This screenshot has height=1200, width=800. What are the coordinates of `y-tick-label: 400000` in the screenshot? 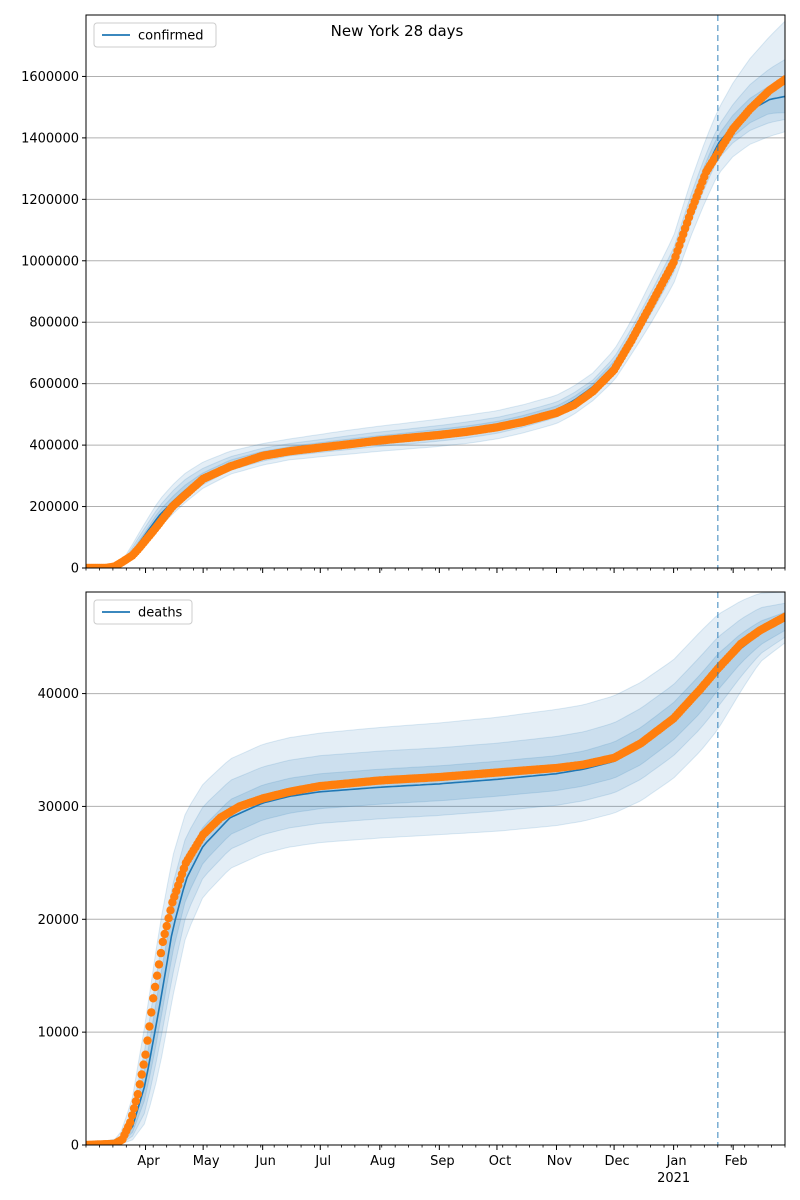 It's located at (54, 446).